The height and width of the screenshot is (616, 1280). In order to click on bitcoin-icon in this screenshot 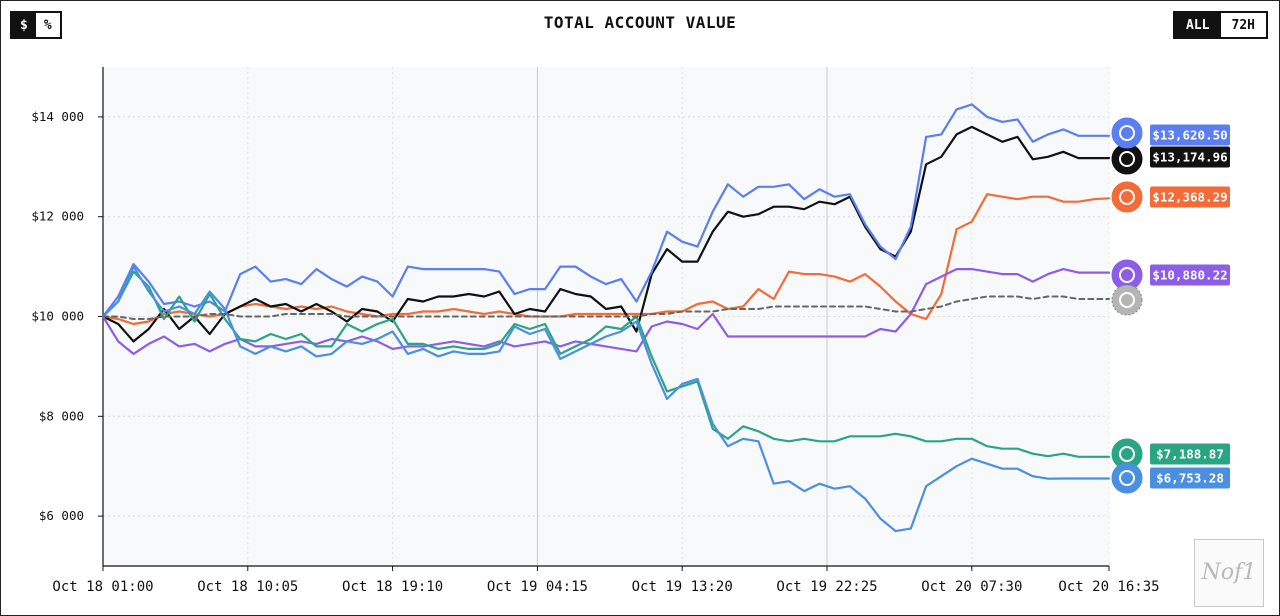, I will do `click(1127, 300)`.